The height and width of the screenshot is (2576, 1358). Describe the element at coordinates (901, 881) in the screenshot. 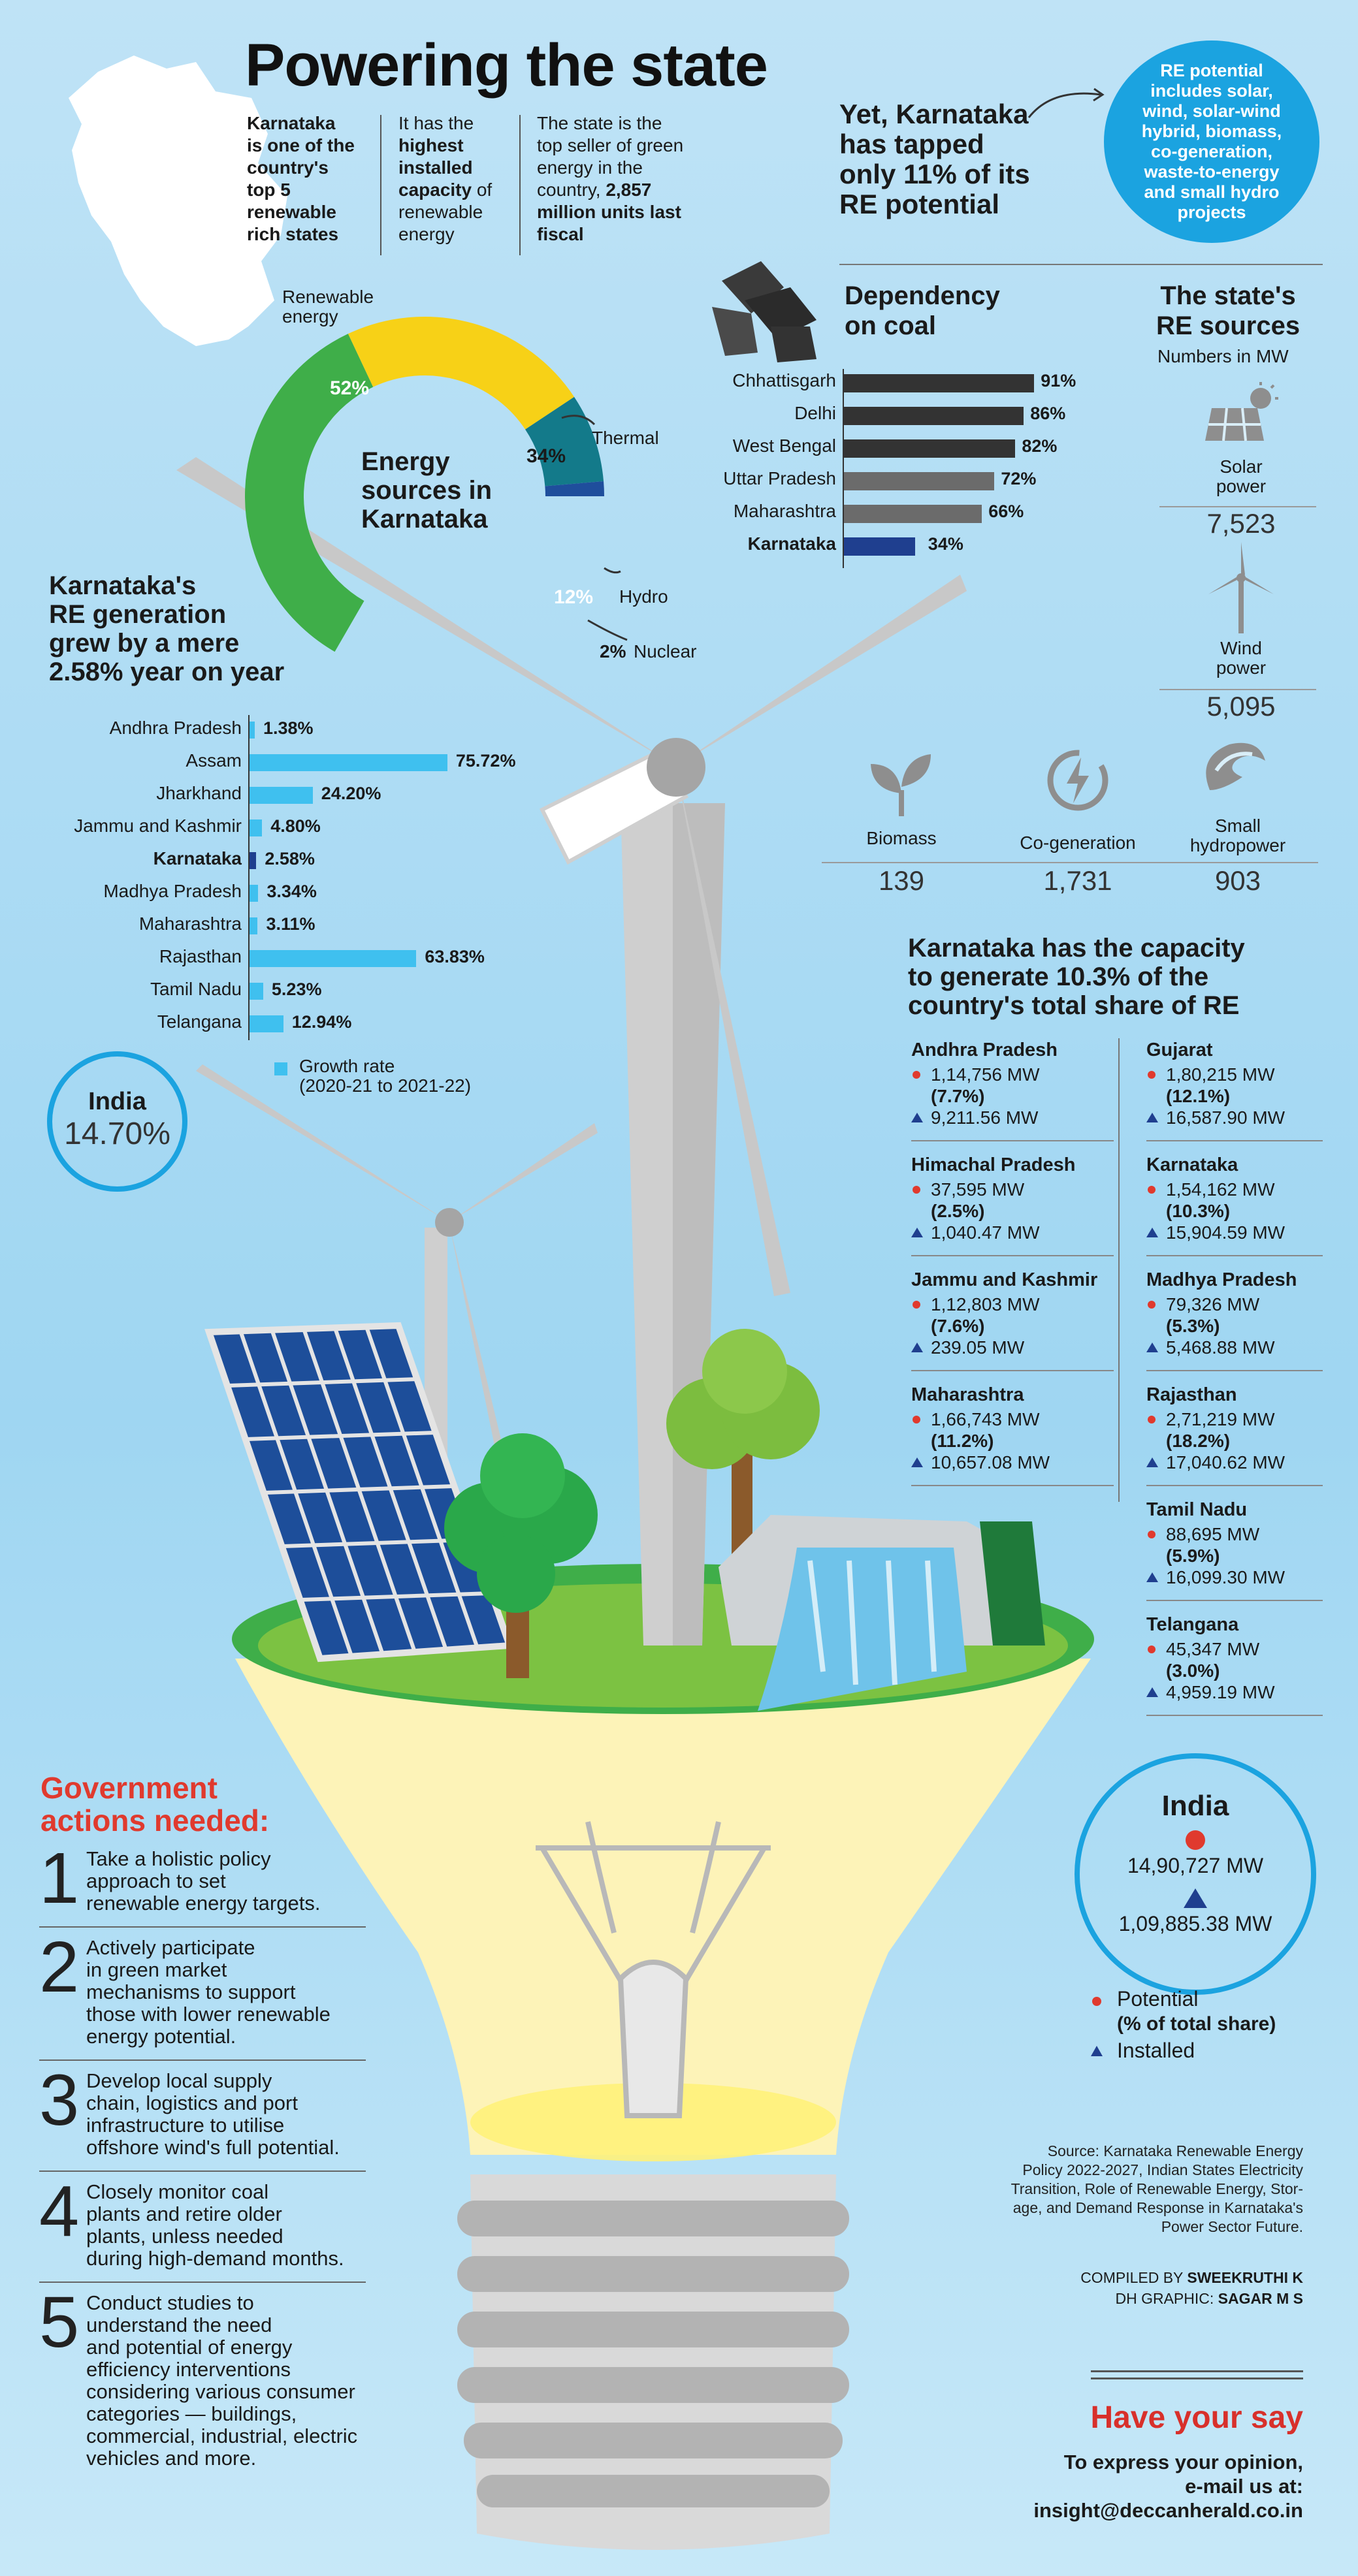

I see `biomass-value: 139` at that location.